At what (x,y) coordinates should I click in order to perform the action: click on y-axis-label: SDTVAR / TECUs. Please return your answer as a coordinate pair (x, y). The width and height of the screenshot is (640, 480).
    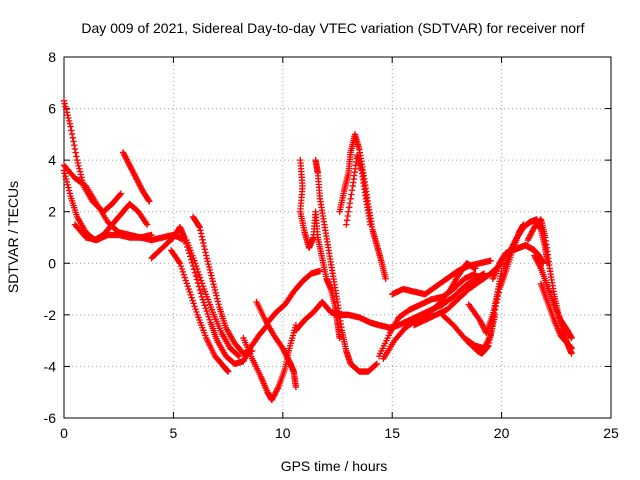
    Looking at the image, I should click on (13, 237).